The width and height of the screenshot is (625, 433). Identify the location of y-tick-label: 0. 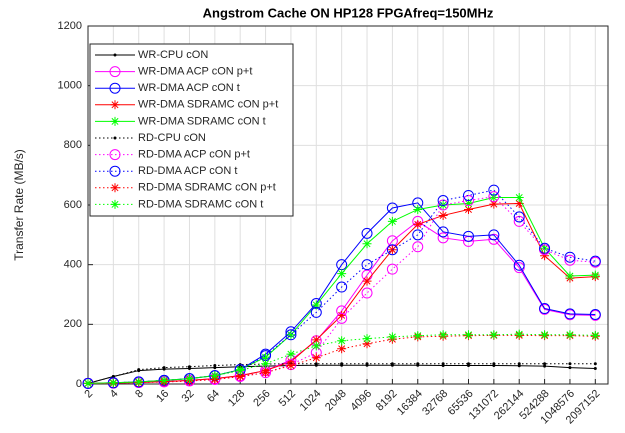
(79, 384).